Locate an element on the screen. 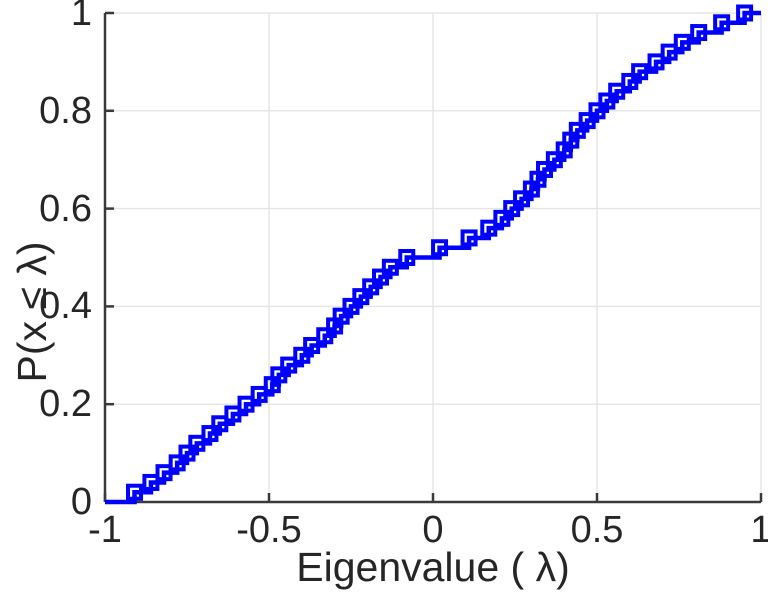 The width and height of the screenshot is (768, 600). x-tick-label: 0.5 is located at coordinates (597, 530).